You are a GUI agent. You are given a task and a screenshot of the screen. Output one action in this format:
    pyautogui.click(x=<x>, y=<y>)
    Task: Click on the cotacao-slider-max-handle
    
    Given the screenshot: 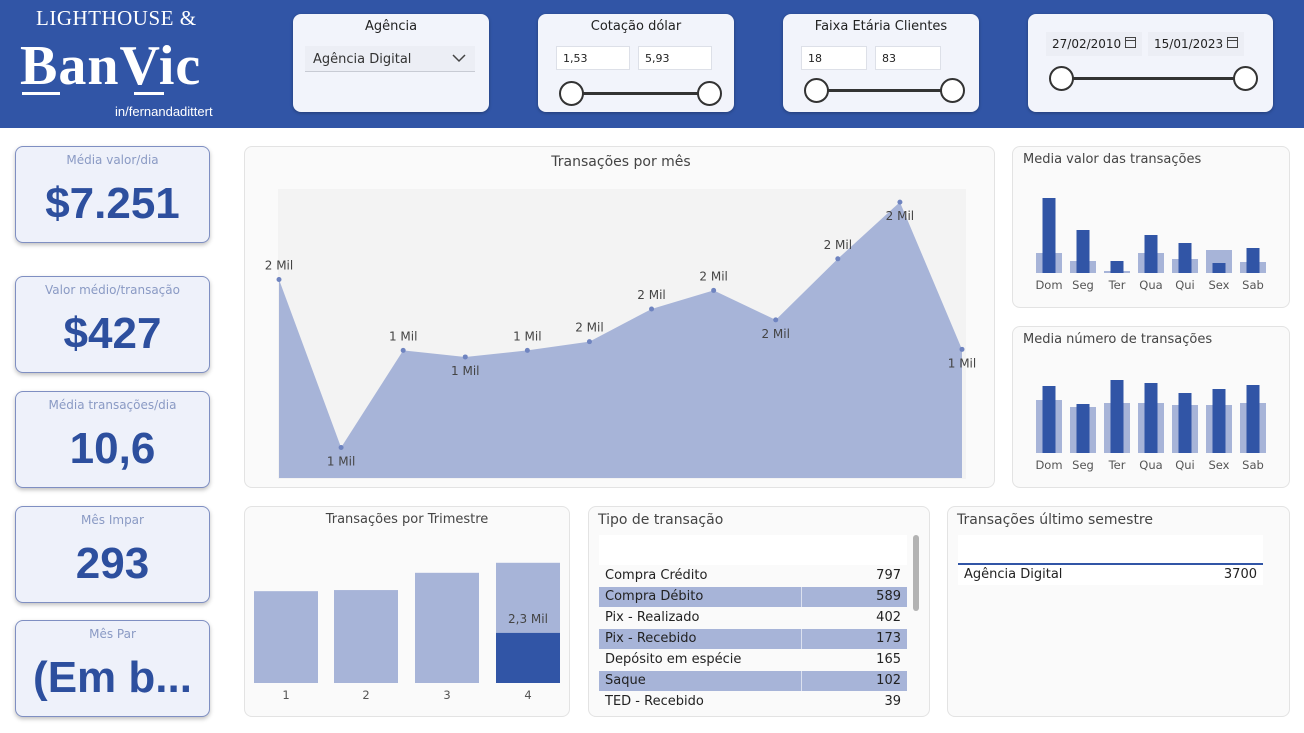 What is the action you would take?
    pyautogui.click(x=709, y=93)
    